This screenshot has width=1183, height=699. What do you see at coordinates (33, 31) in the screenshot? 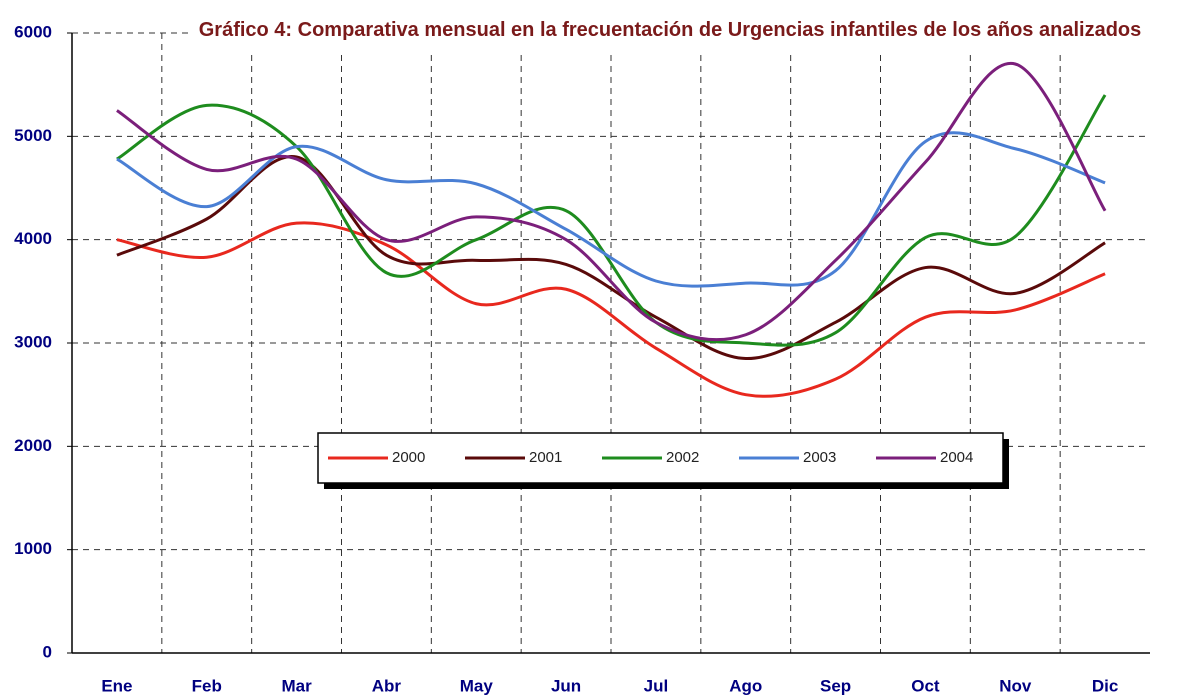
I see `y-tick-label: 6000` at bounding box center [33, 31].